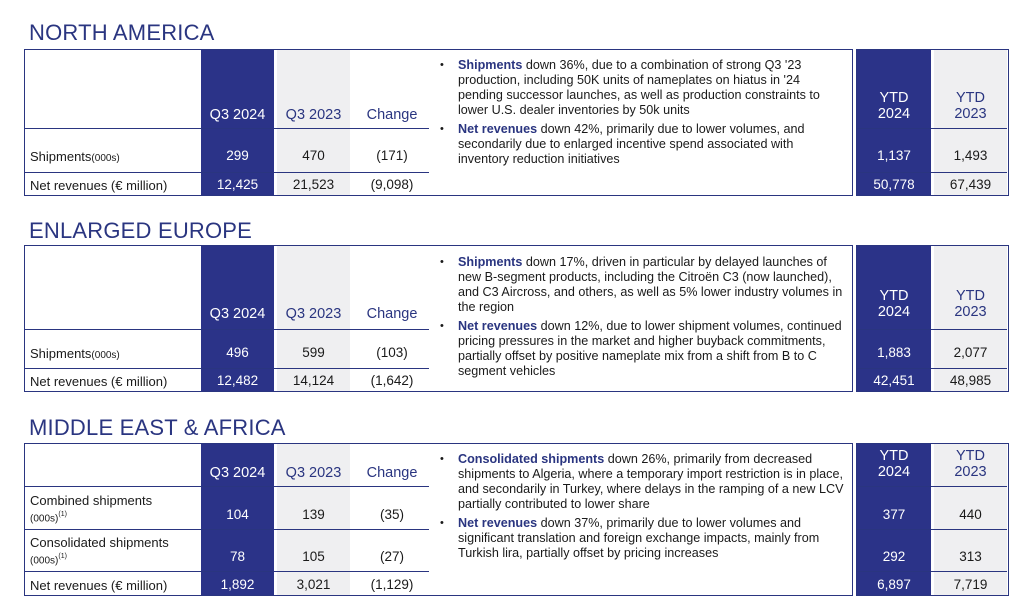  Describe the element at coordinates (313, 584) in the screenshot. I see `cell-value: 3,021` at that location.